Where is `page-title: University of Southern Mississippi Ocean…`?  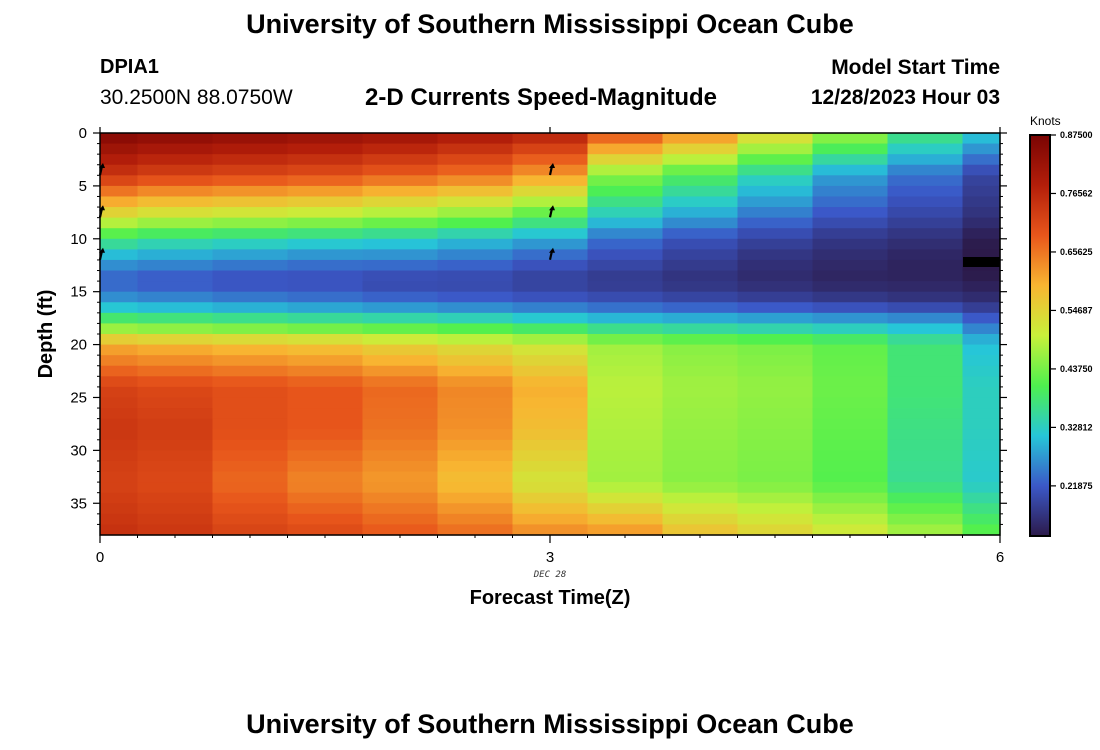
page-title: University of Southern Mississippi Ocean… is located at coordinates (550, 24).